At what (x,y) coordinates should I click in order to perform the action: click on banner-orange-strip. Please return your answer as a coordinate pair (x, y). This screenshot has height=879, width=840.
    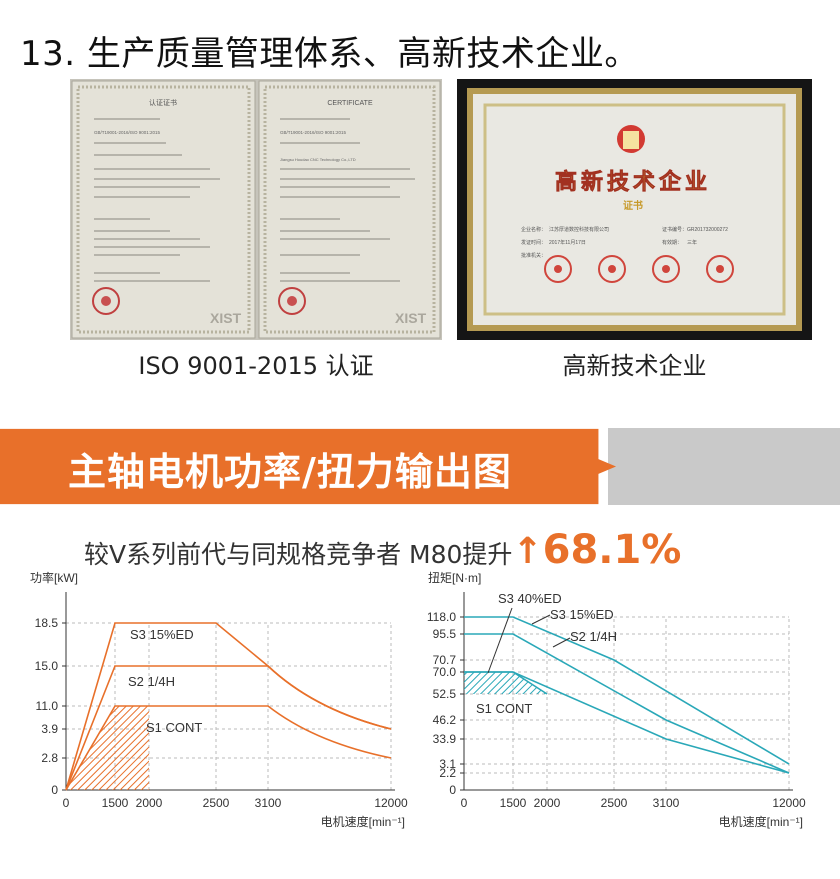
    Looking at the image, I should click on (308, 466).